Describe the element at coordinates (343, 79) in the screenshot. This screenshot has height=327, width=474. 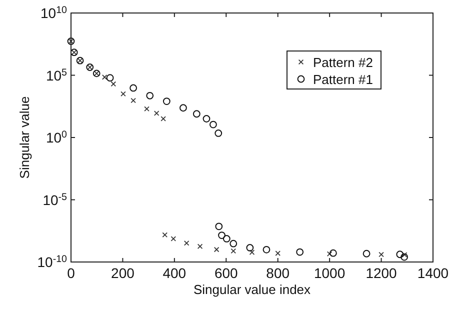
I see `legend-label: Pattern #1` at that location.